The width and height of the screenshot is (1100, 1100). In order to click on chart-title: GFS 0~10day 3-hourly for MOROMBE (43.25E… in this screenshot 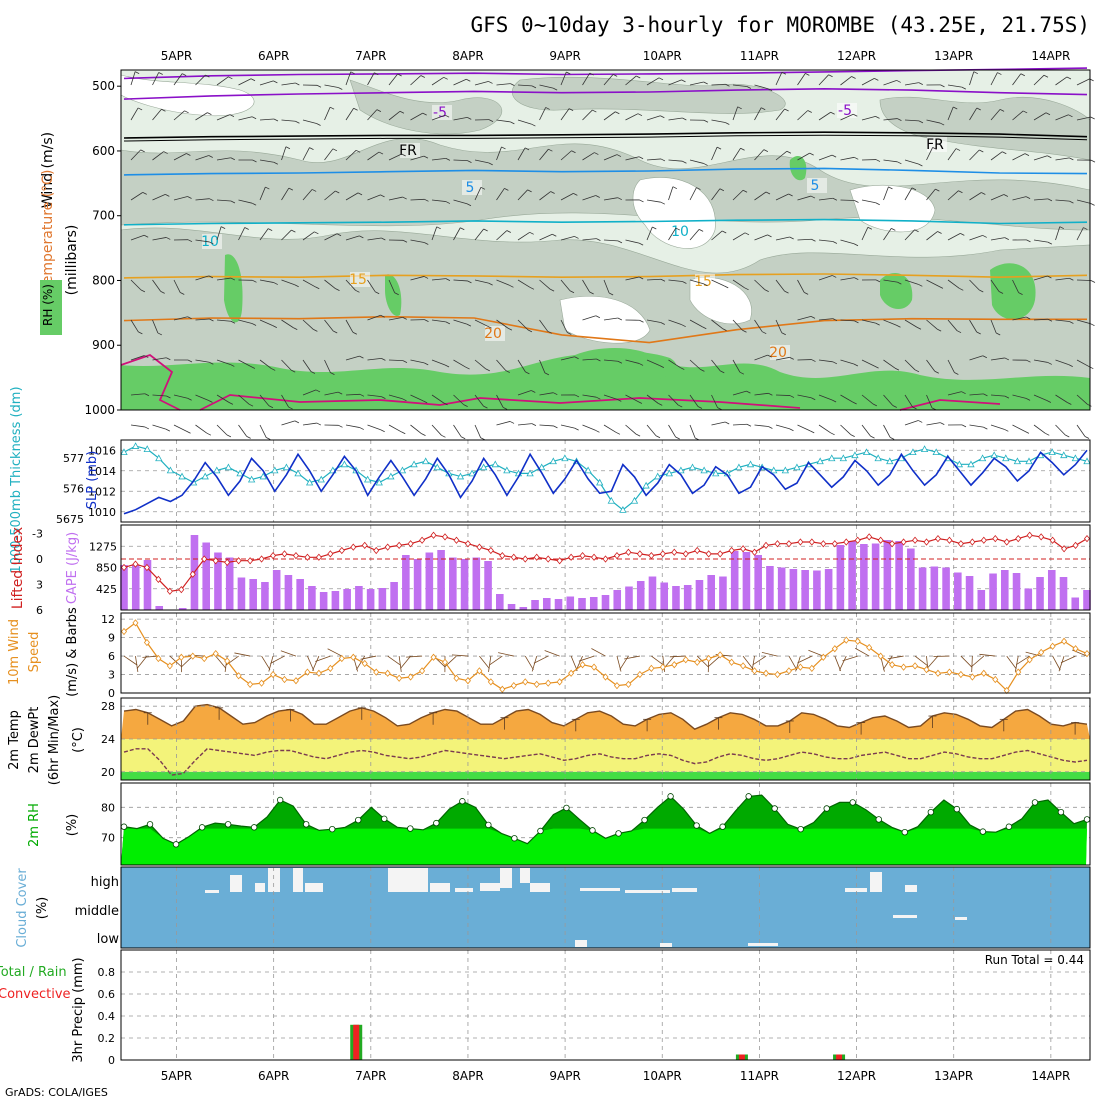, I will do `click(780, 25)`.